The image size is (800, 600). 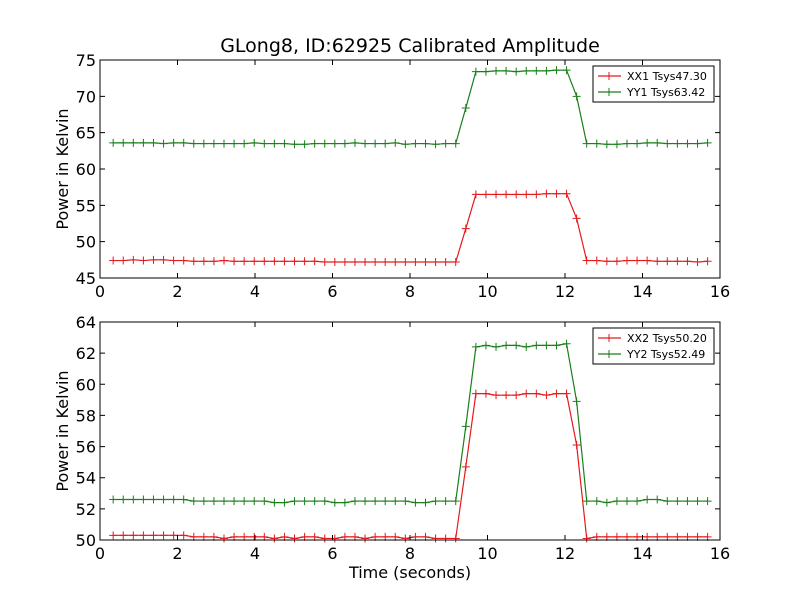 What do you see at coordinates (86, 509) in the screenshot?
I see `y-tick-label: 52` at bounding box center [86, 509].